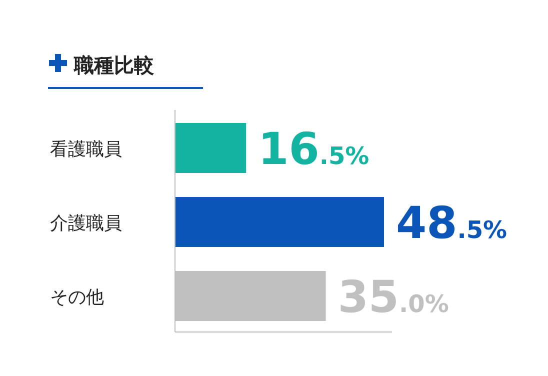  I want to click on y-tick-label: 介護職員, so click(86, 223).